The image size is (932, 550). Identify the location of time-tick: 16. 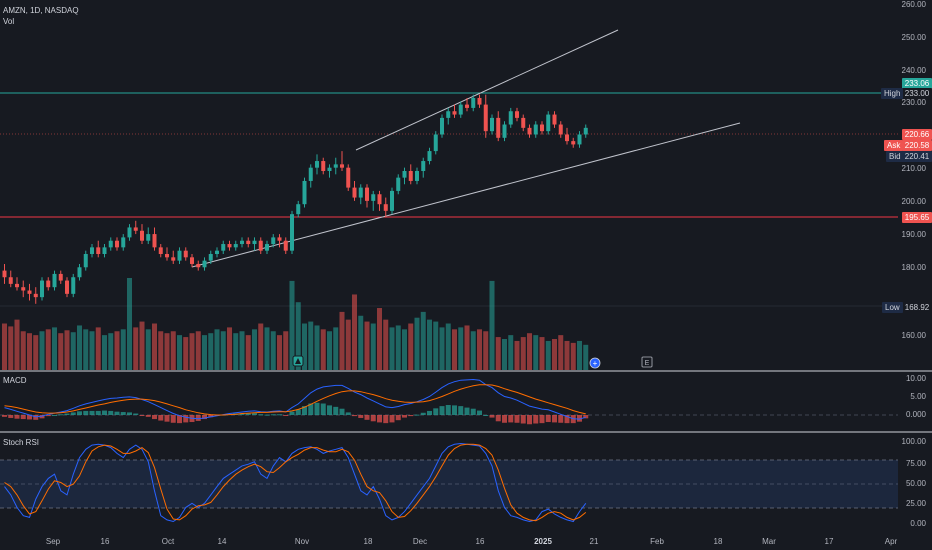
(105, 541).